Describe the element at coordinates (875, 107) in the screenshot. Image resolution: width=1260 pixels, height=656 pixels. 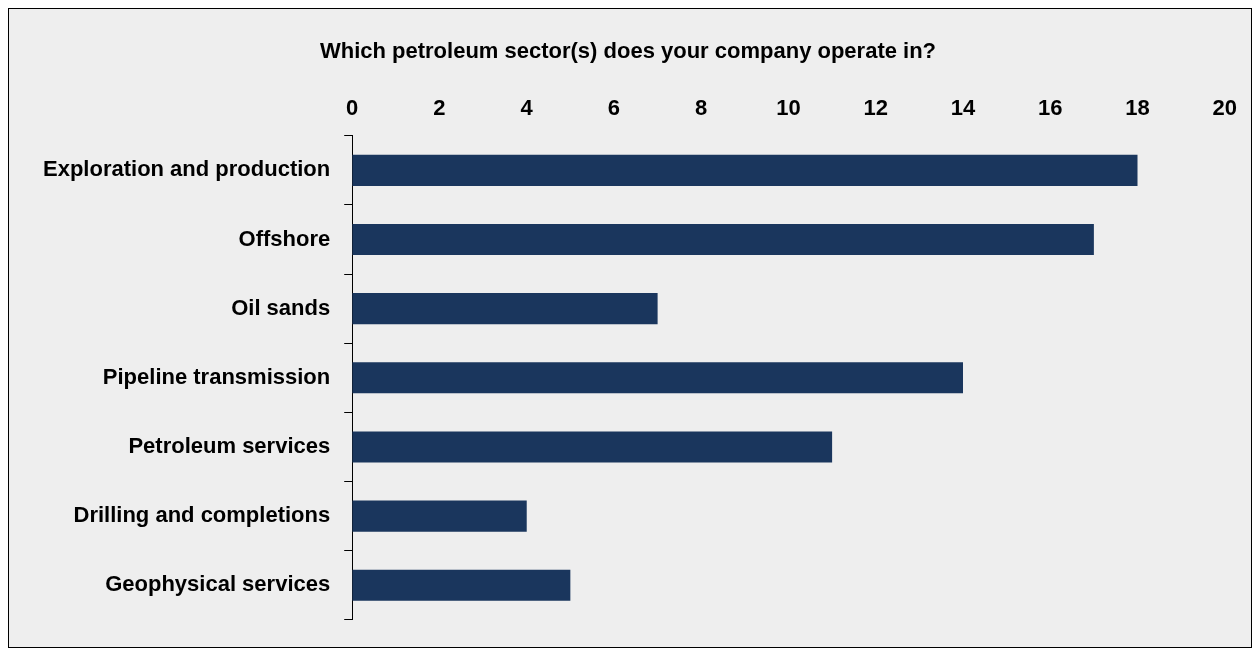
I see `x-tick-label: 12` at that location.